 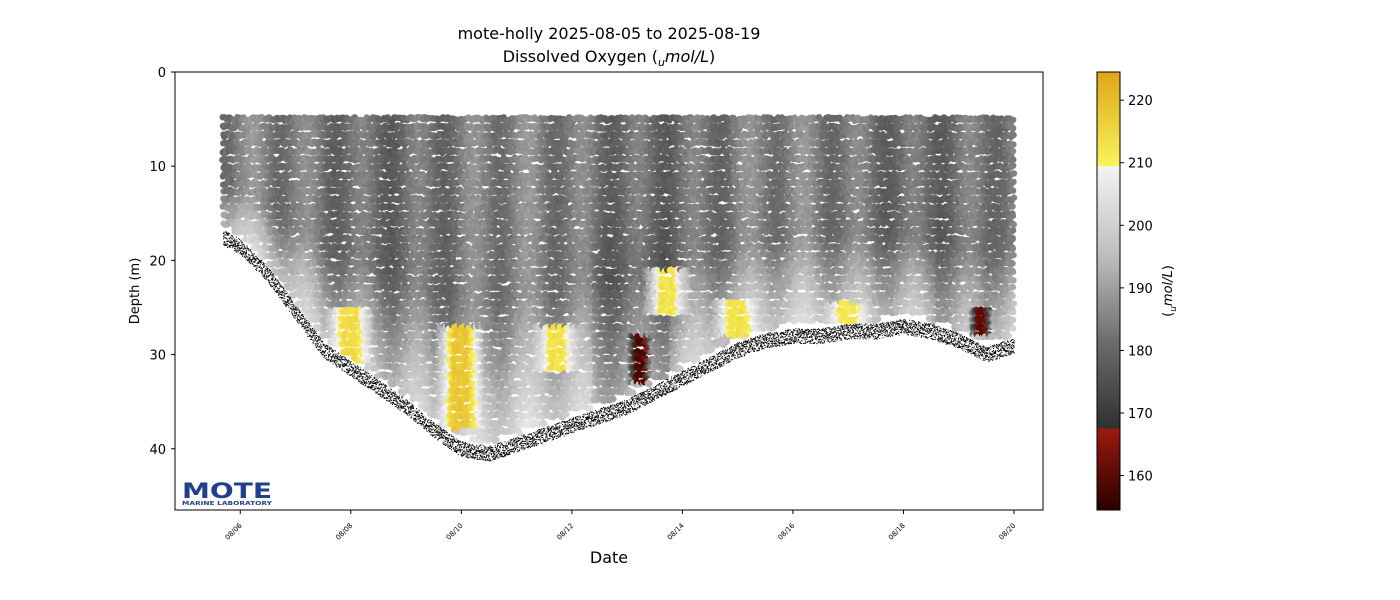 I want to click on chart-title: mote-holly 2025-08-05 to 2025-08-19, so click(x=609, y=33).